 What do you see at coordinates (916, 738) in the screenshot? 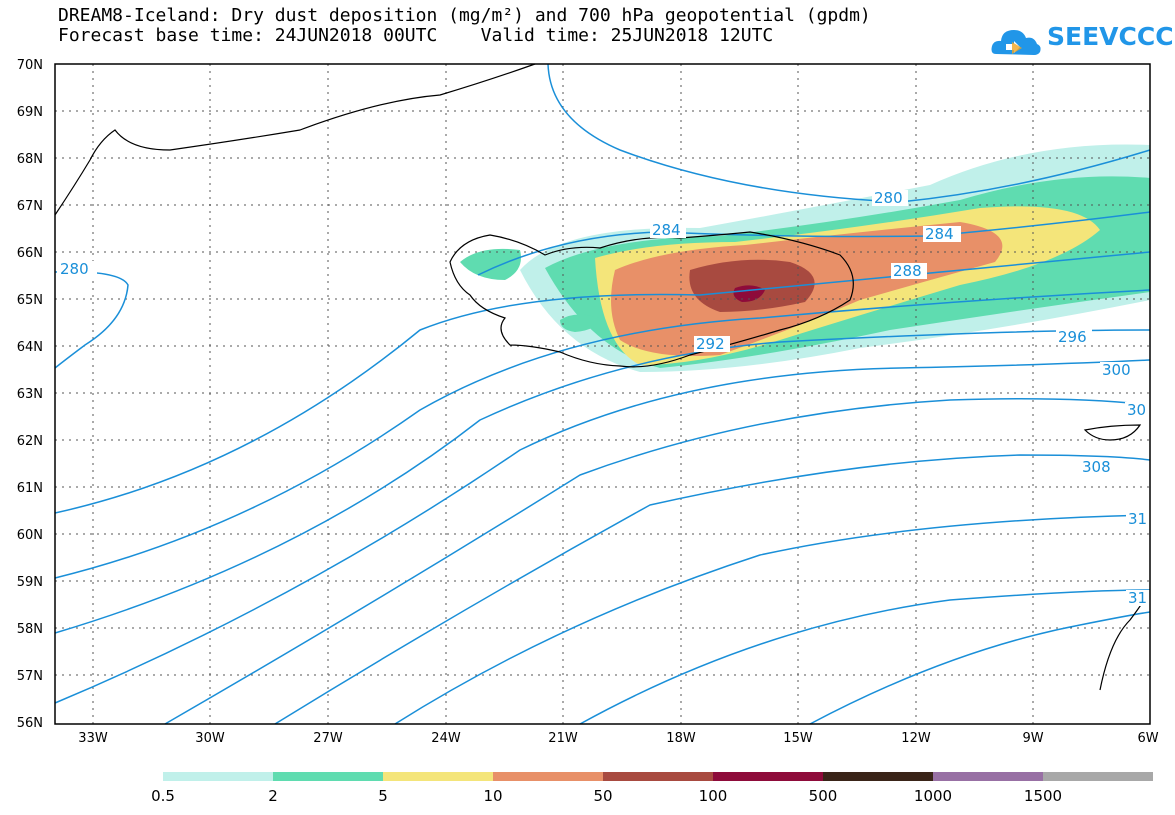
I see `lon-label: 12W` at bounding box center [916, 738].